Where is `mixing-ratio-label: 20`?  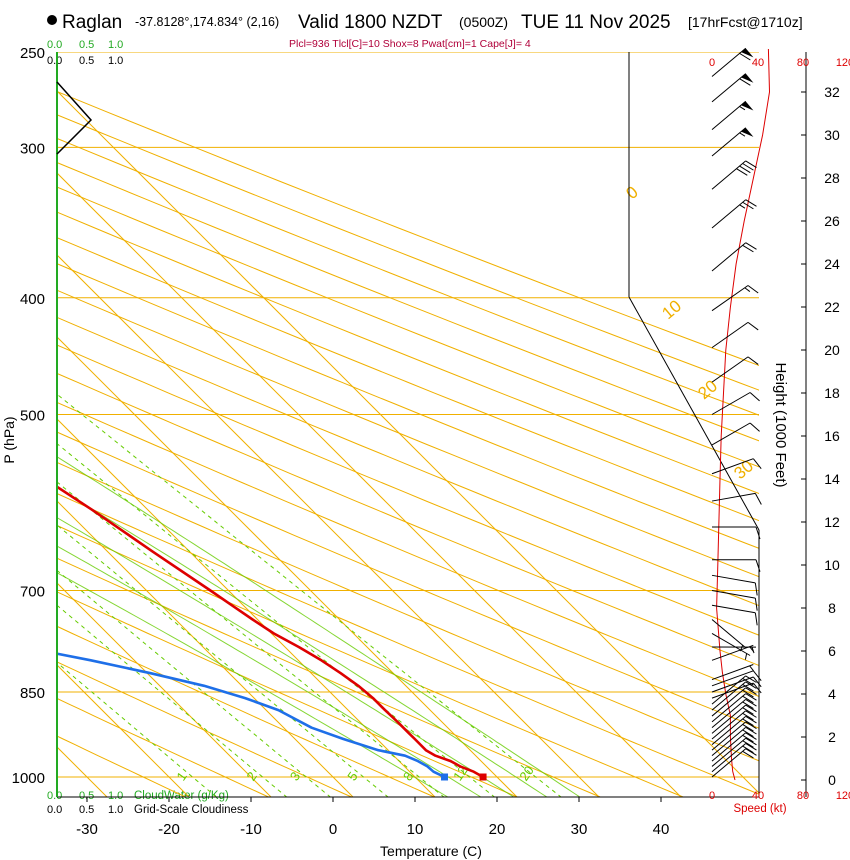 mixing-ratio-label: 20 is located at coordinates (526, 773).